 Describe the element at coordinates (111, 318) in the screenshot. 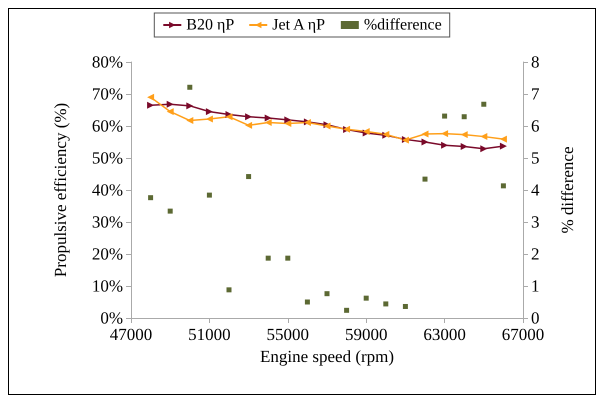

I see `y-tick-label: 0%` at that location.